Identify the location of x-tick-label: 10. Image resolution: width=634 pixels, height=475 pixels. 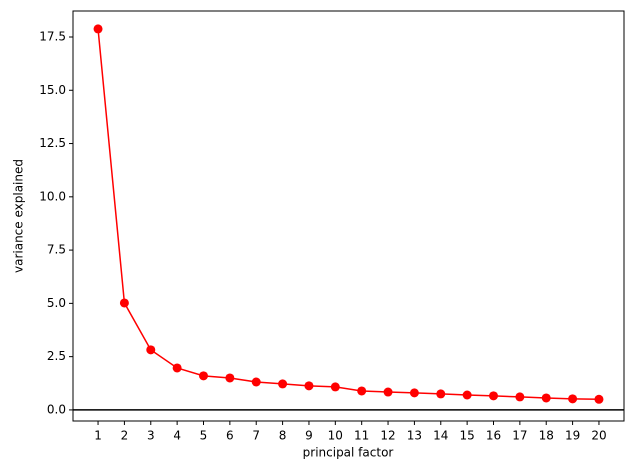
(335, 436).